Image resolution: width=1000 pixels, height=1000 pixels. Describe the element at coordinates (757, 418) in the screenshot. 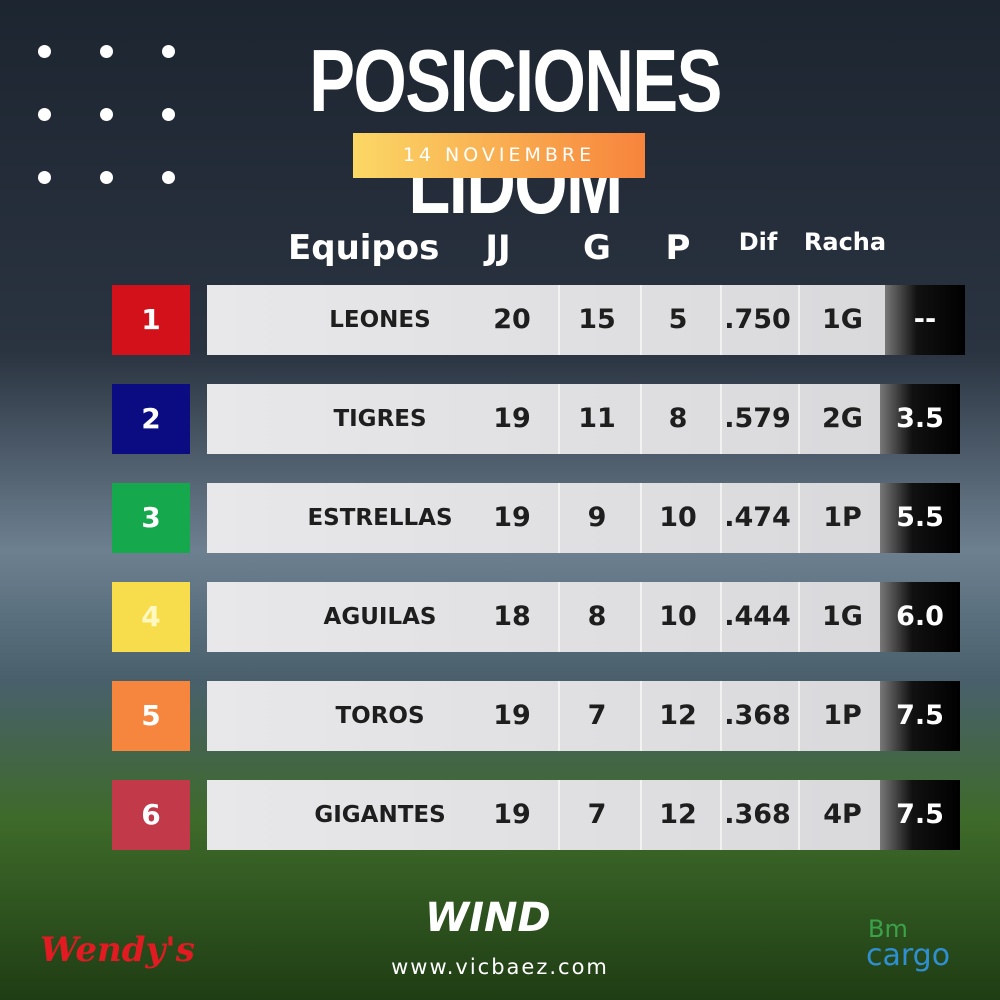

I see `table-cell: .579` at that location.